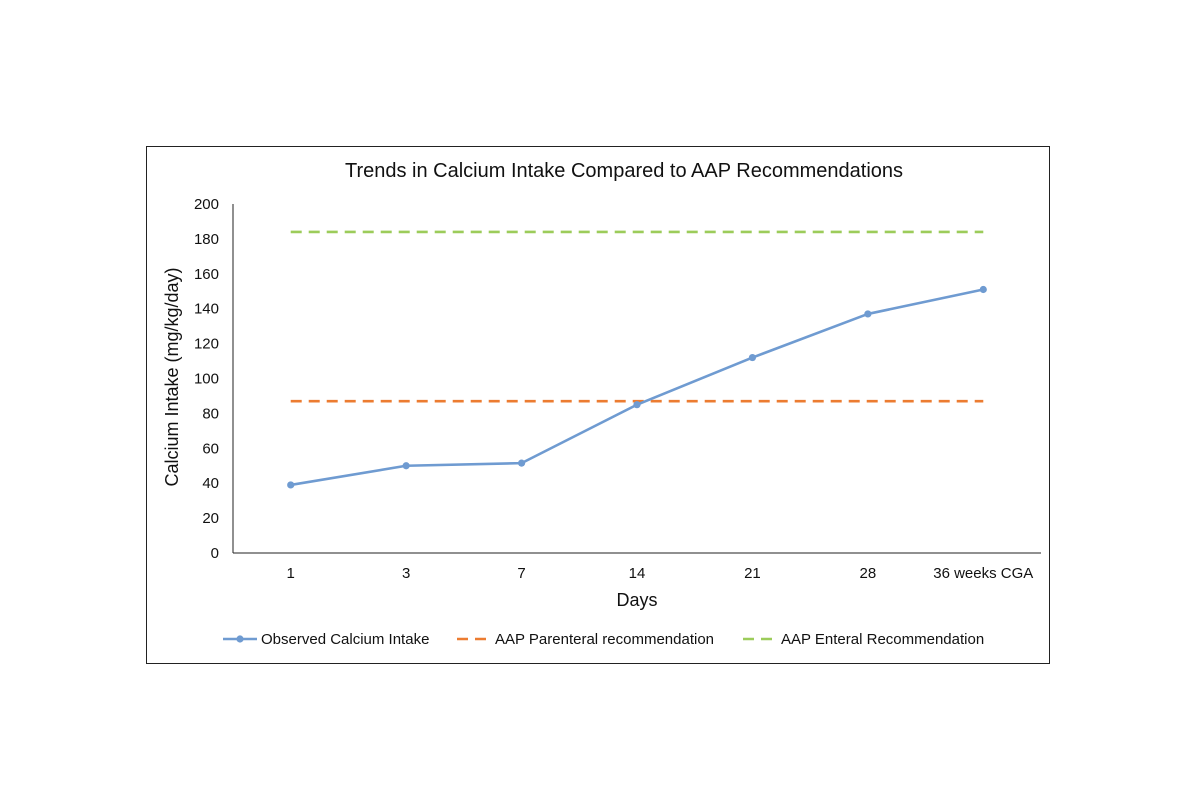 This screenshot has height=798, width=1188. Describe the element at coordinates (210, 448) in the screenshot. I see `y-tick-label: 60` at that location.